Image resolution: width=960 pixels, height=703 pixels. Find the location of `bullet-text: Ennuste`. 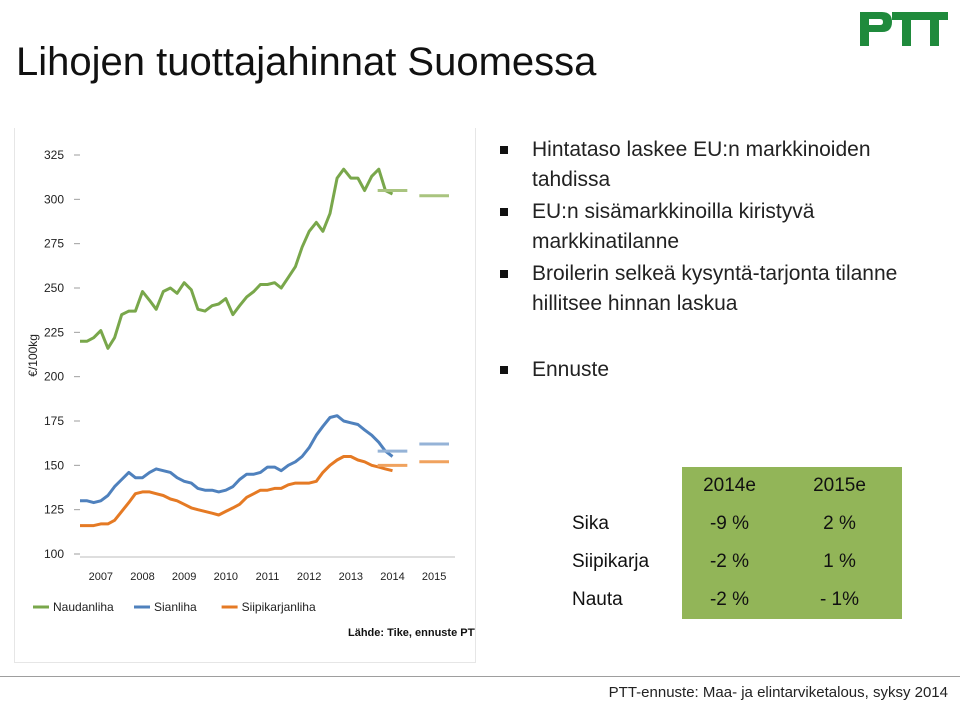

bullet-text: Ennuste is located at coordinates (571, 369).